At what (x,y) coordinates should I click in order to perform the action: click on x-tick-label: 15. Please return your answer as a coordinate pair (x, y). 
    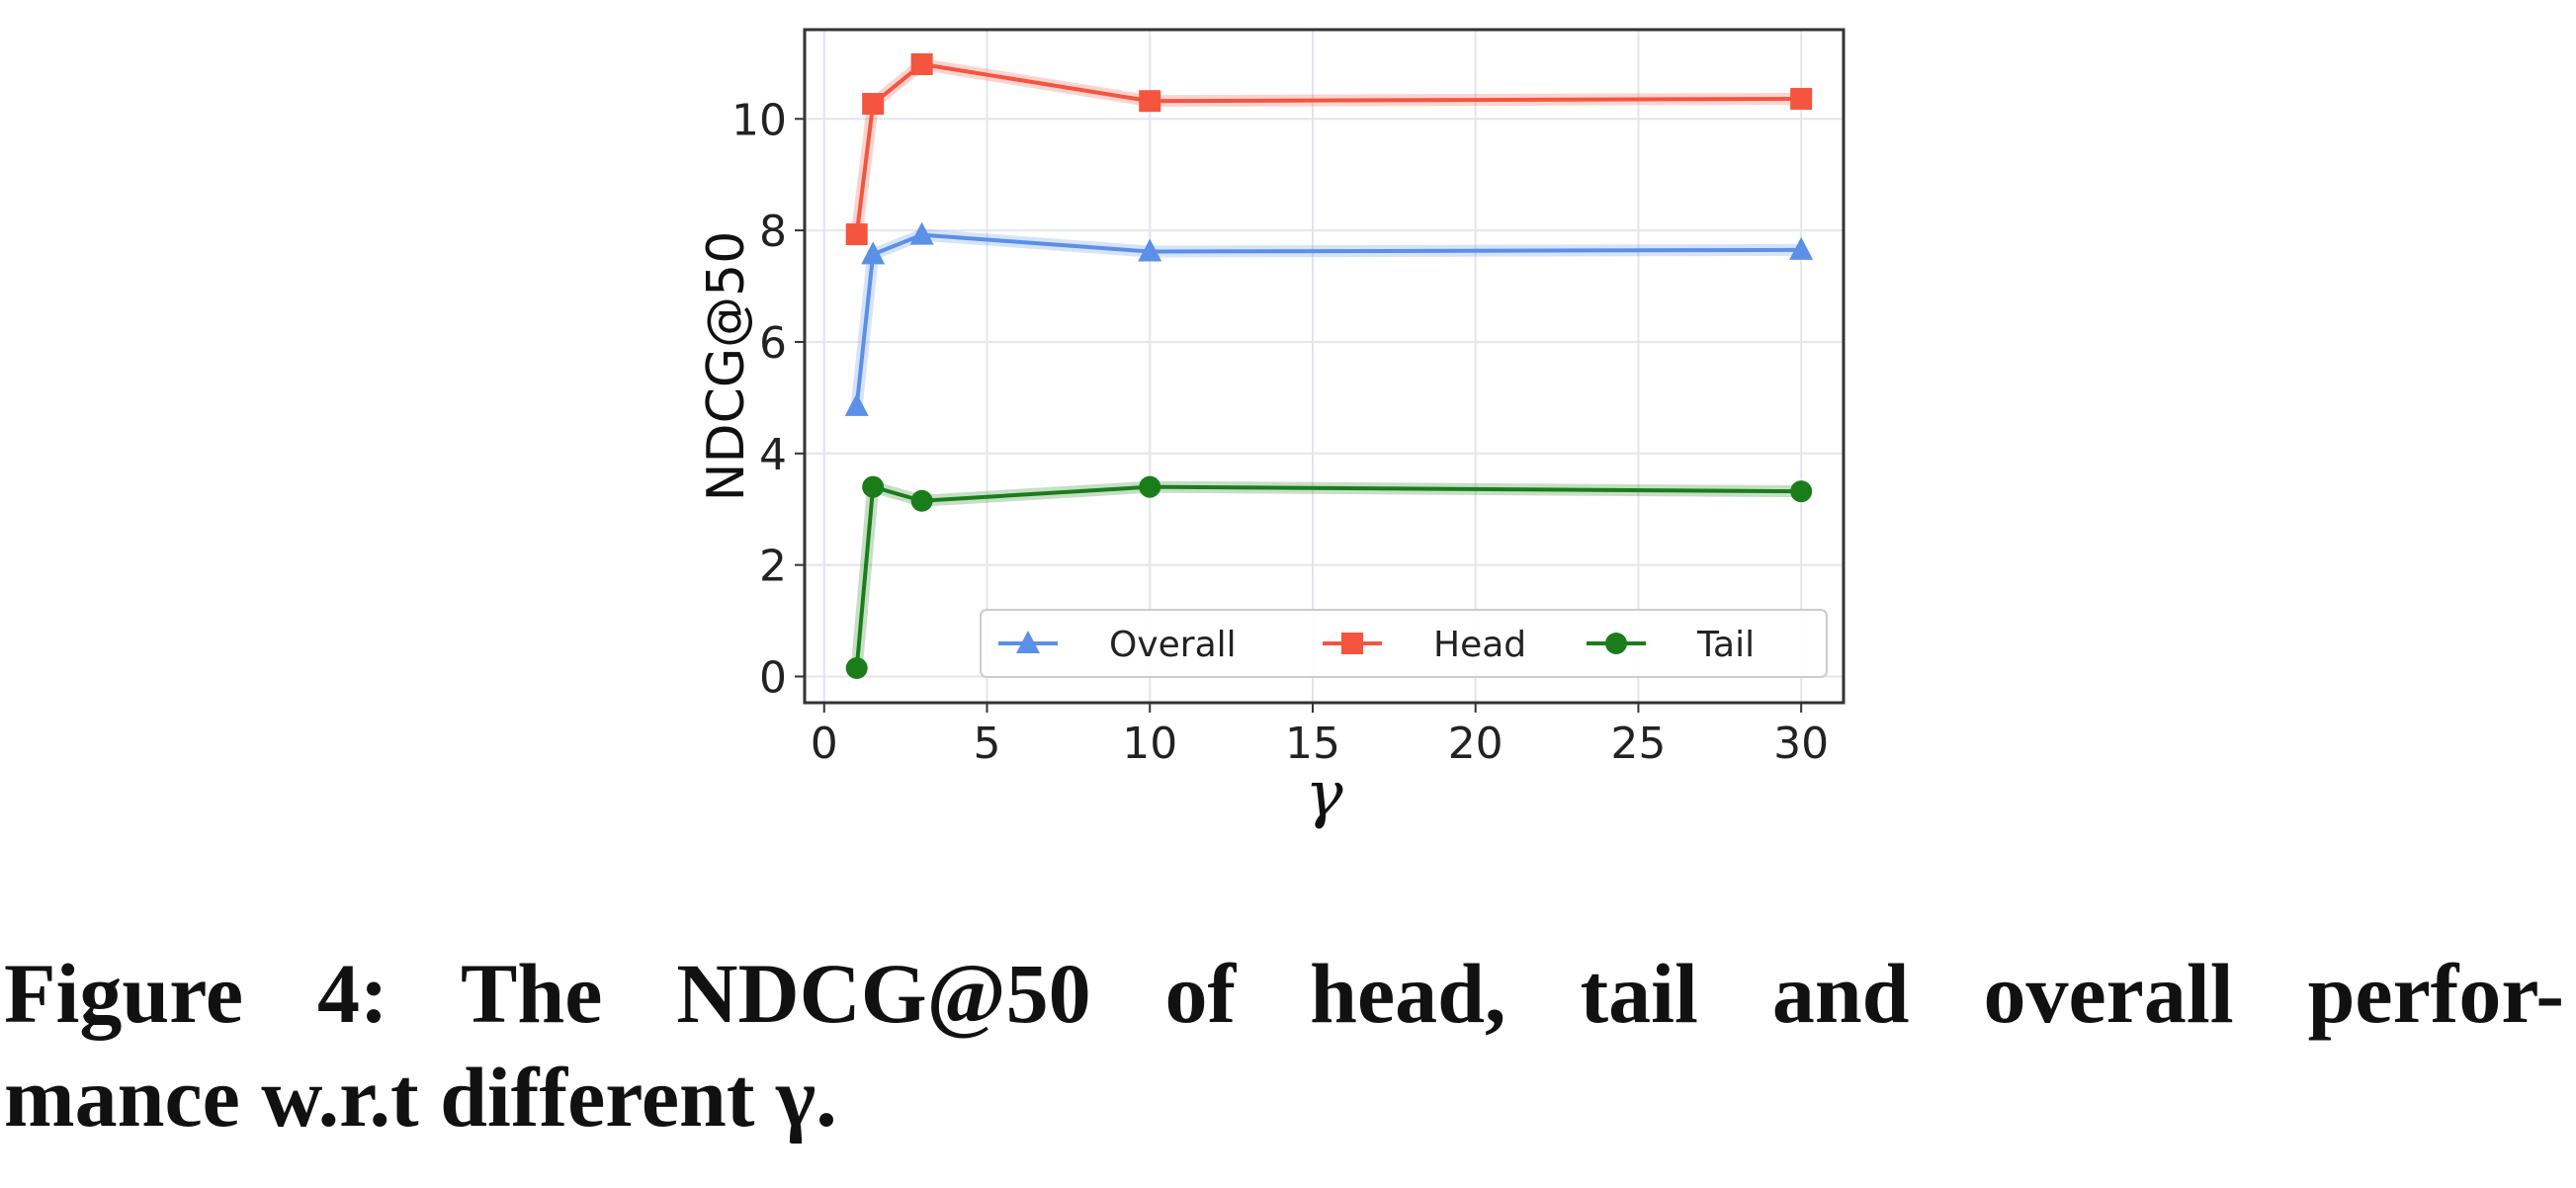
    Looking at the image, I should click on (1312, 744).